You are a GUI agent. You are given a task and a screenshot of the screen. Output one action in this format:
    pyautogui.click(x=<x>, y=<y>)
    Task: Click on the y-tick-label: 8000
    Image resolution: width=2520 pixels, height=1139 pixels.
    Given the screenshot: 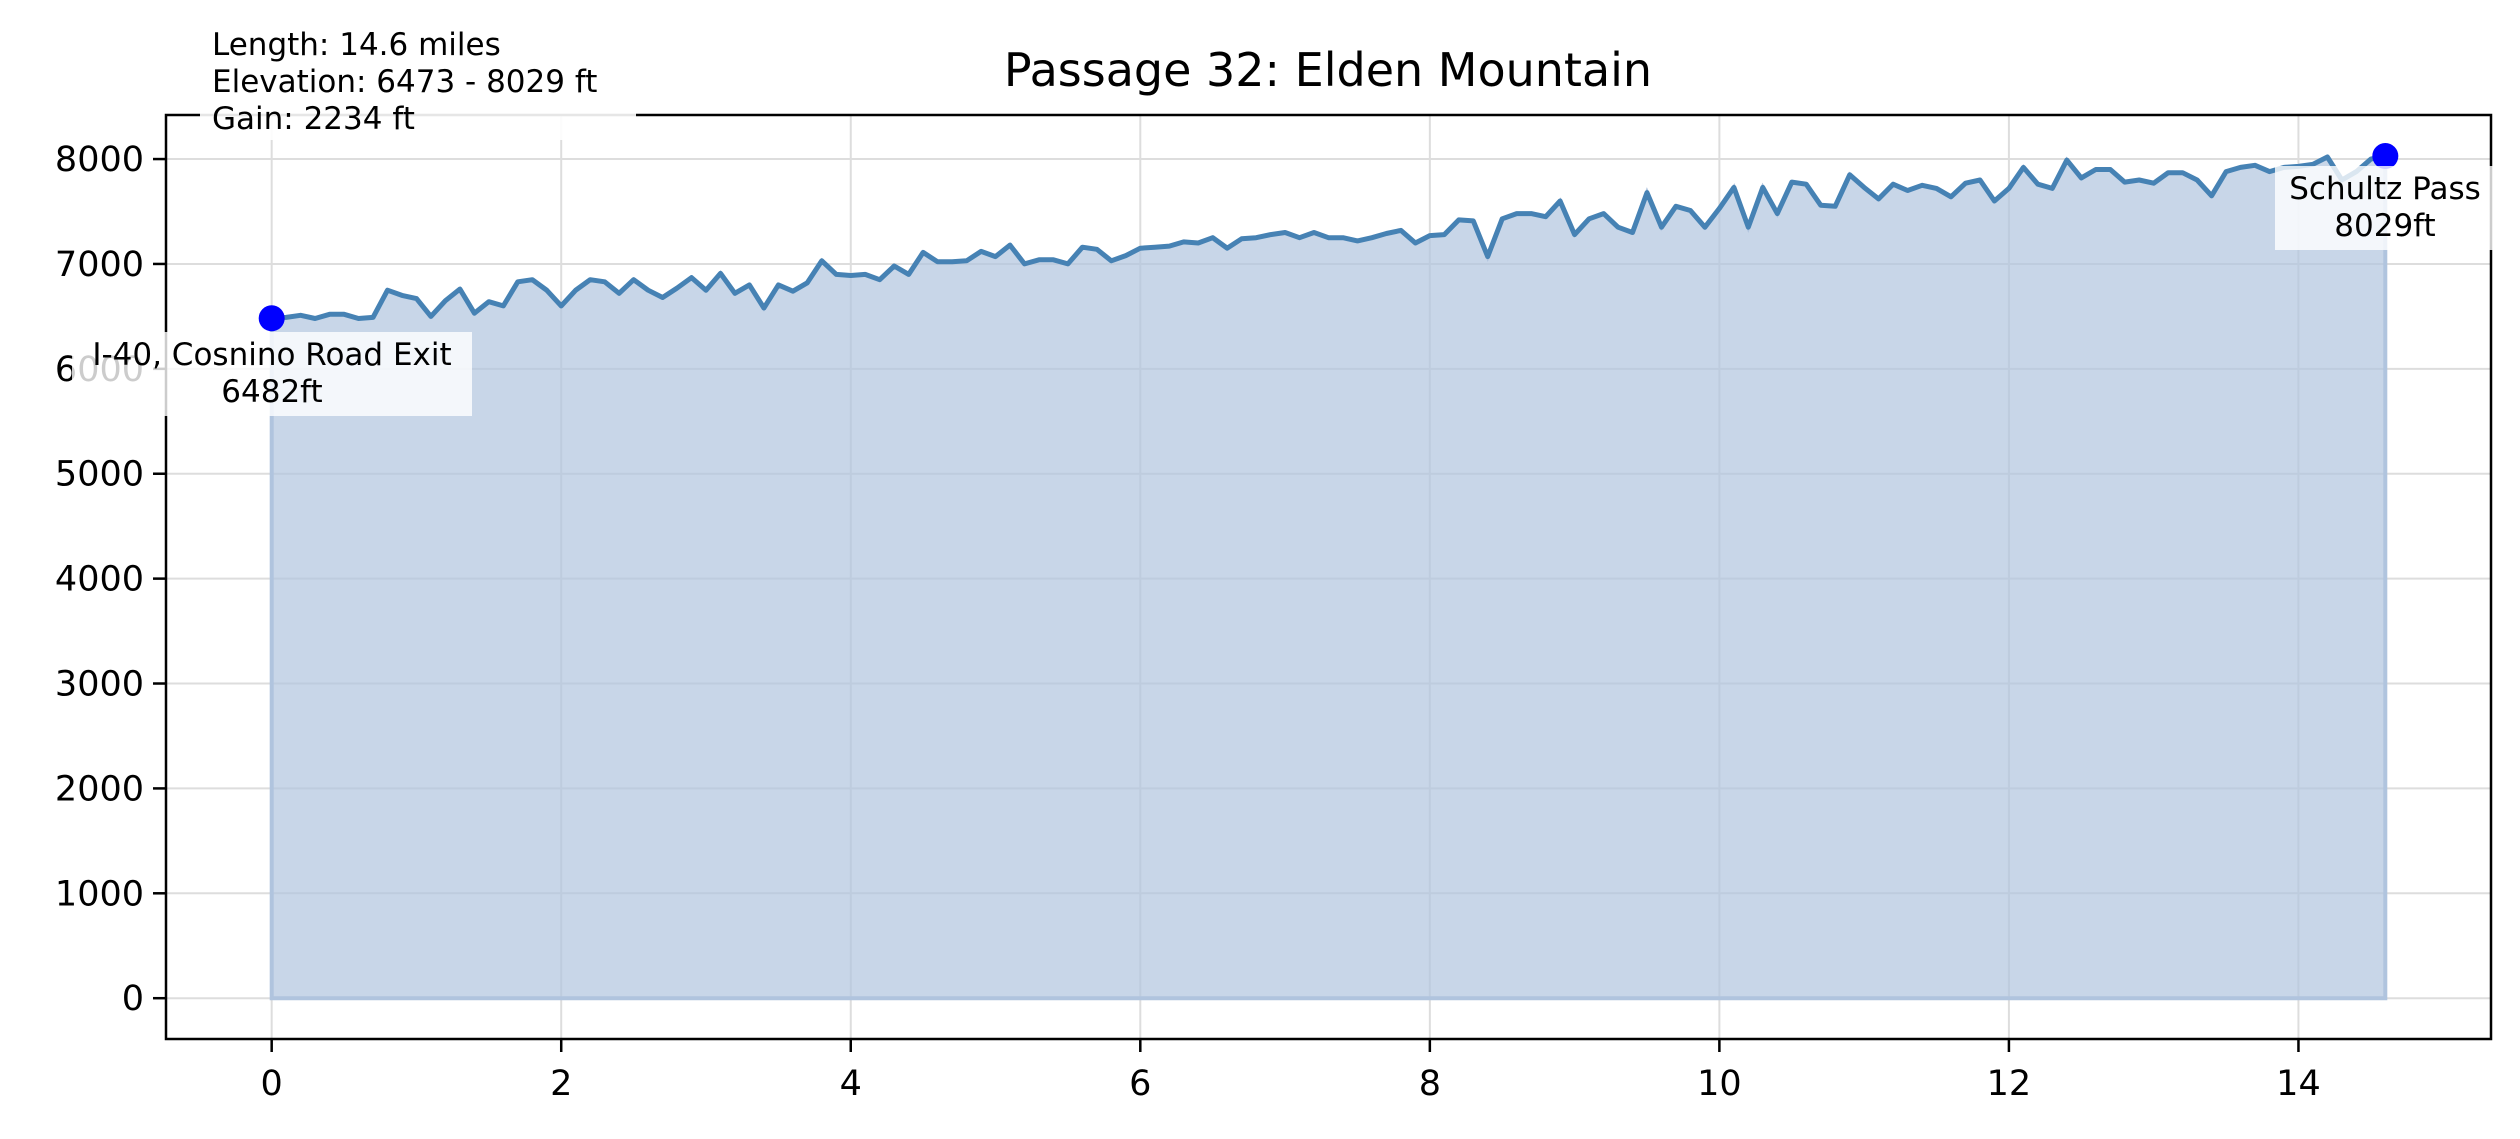 What is the action you would take?
    pyautogui.click(x=99, y=160)
    